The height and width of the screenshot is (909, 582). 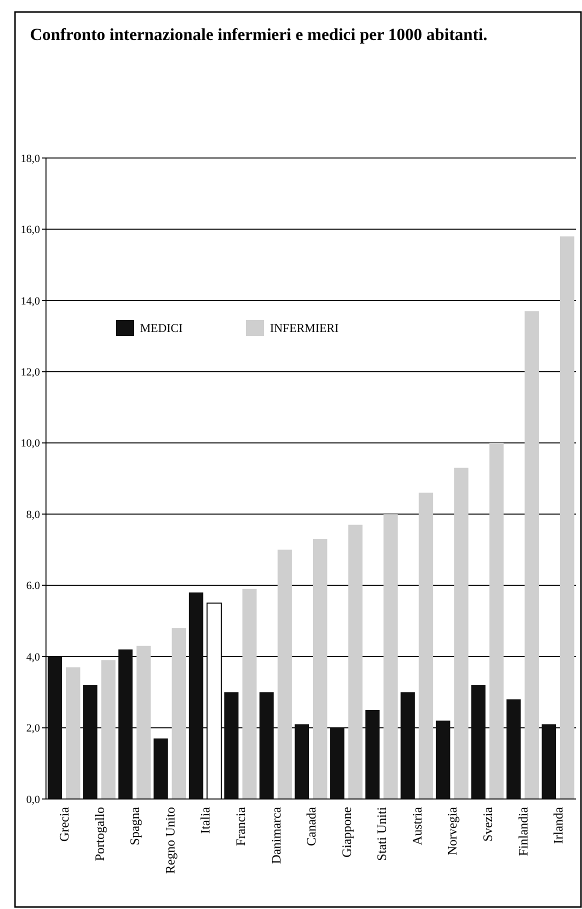 What do you see at coordinates (240, 826) in the screenshot?
I see `x-tick-label: Francia` at bounding box center [240, 826].